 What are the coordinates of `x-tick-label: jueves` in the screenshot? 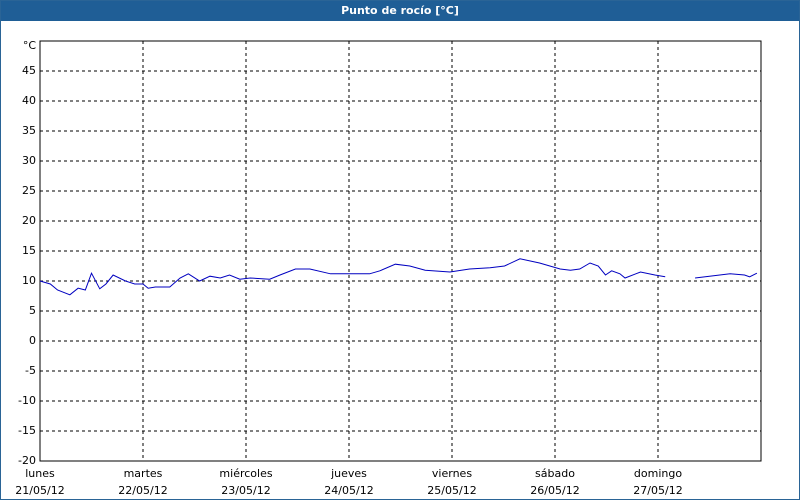 It's located at (348, 473).